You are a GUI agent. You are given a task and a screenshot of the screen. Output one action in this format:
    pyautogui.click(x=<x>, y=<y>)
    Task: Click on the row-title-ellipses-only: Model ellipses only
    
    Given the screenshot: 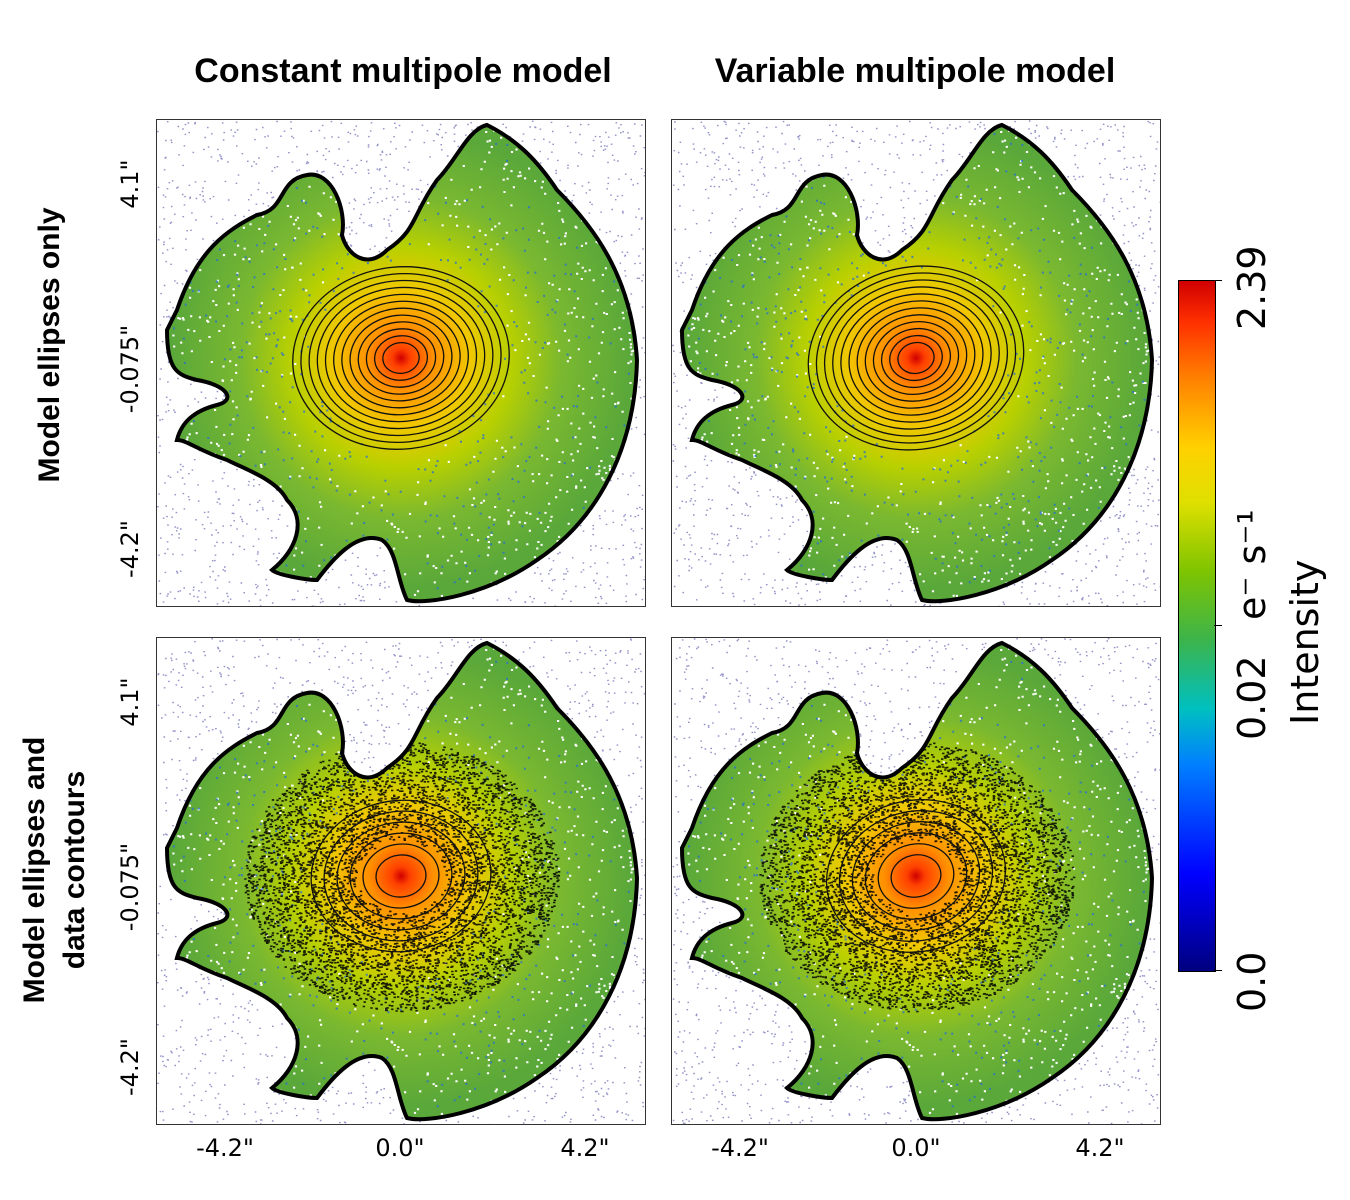 What is the action you would take?
    pyautogui.click(x=49, y=345)
    